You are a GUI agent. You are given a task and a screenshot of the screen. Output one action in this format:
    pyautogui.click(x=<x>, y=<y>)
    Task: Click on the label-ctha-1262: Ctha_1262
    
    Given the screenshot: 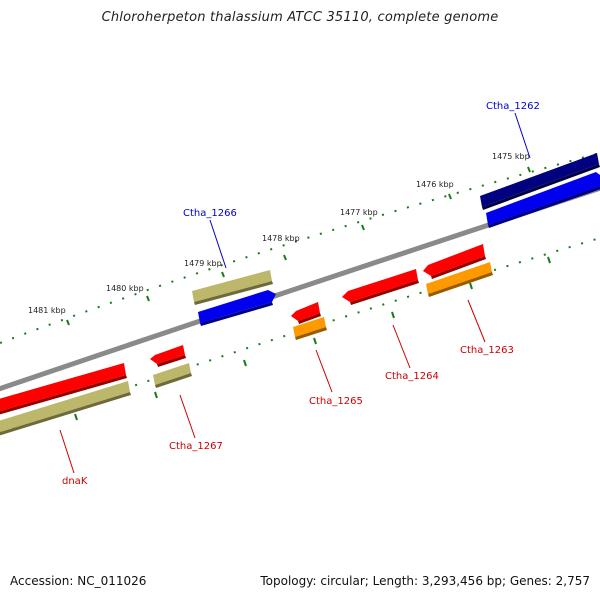 What is the action you would take?
    pyautogui.click(x=513, y=106)
    